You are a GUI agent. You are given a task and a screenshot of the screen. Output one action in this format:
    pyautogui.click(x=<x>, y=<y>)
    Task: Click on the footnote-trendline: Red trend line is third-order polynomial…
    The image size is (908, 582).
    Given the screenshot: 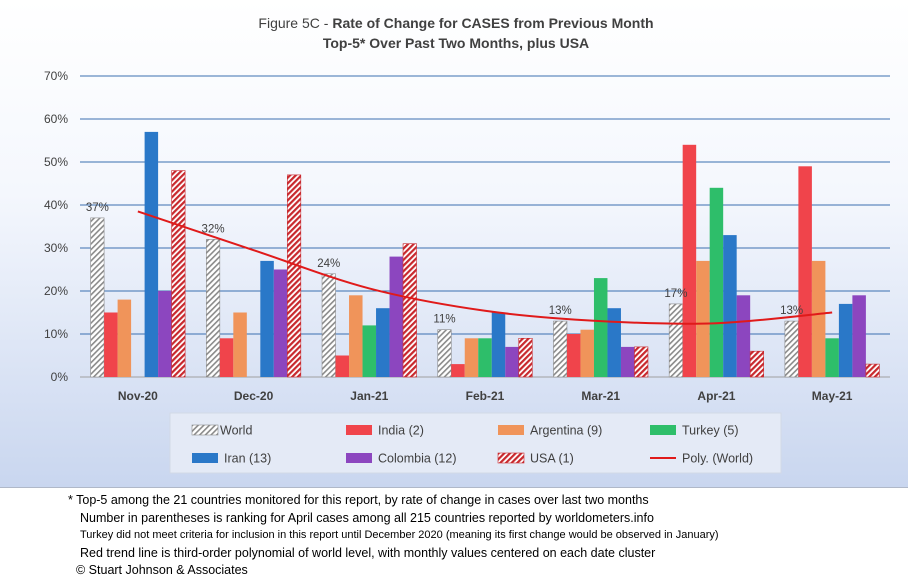 What is the action you would take?
    pyautogui.click(x=368, y=552)
    